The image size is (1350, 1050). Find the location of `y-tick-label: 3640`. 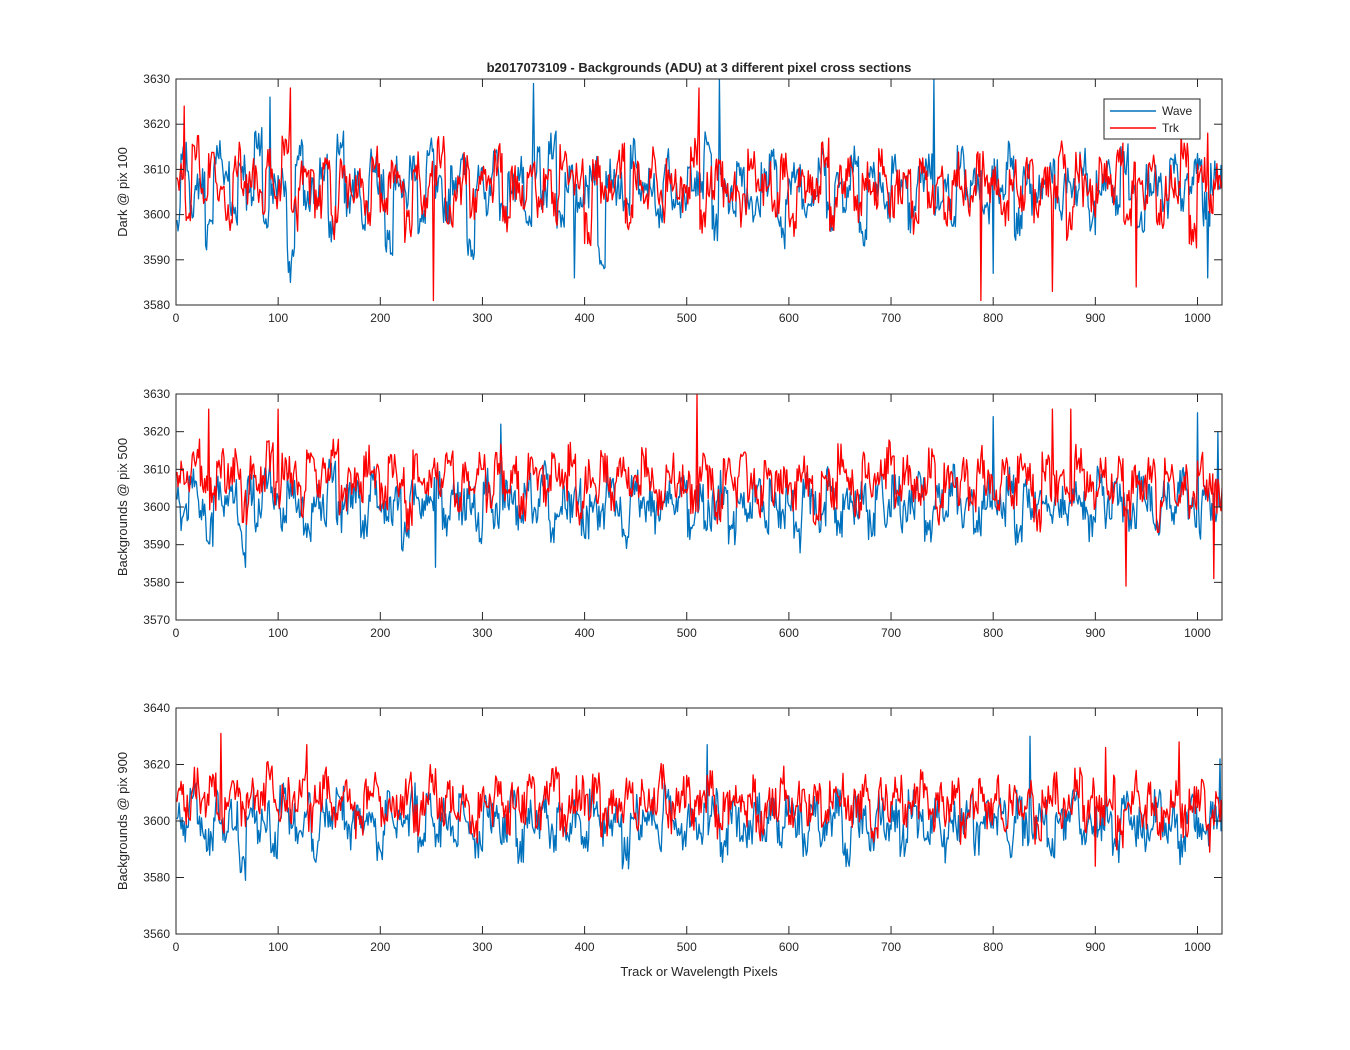

y-tick-label: 3640 is located at coordinates (156, 708).